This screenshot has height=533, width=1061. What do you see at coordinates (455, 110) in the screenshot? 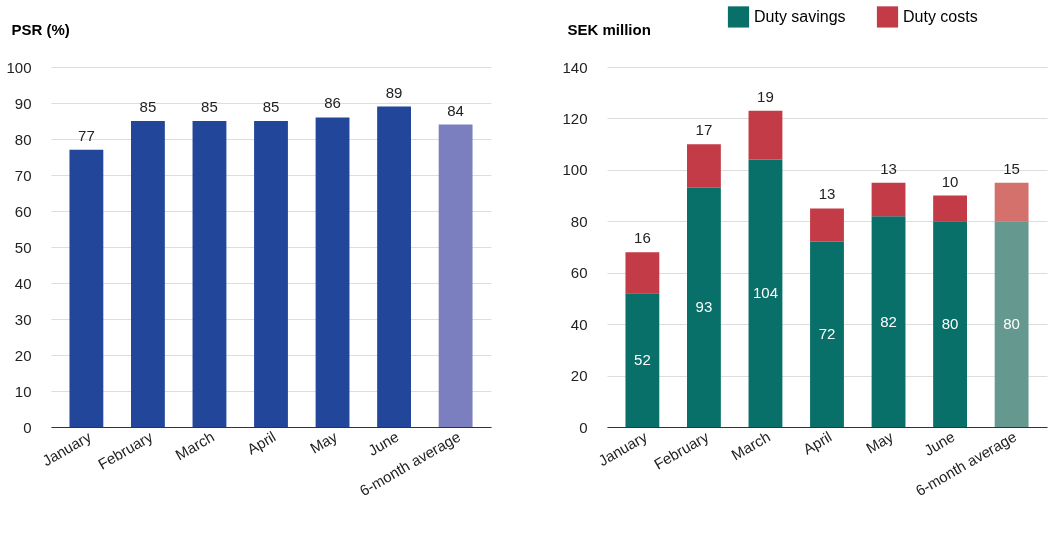
I see `data-label: 84` at bounding box center [455, 110].